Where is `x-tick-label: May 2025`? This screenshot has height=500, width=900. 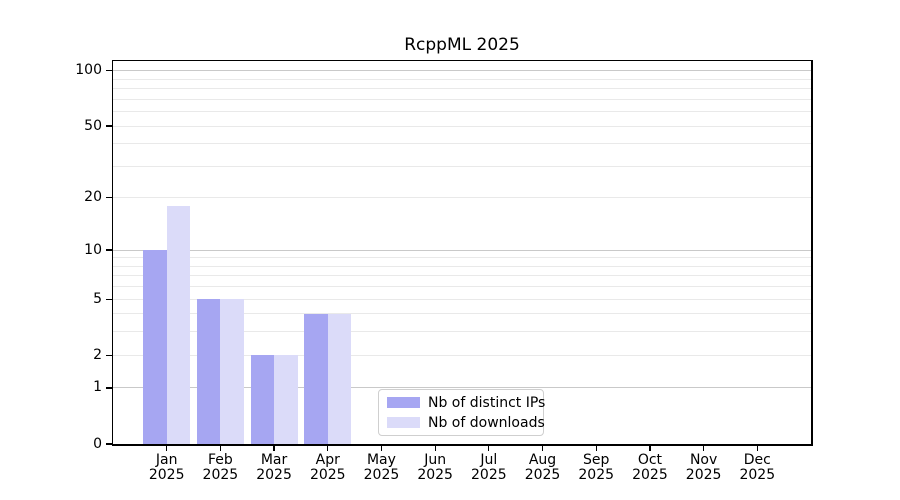
x-tick-label: May 2025 is located at coordinates (381, 467).